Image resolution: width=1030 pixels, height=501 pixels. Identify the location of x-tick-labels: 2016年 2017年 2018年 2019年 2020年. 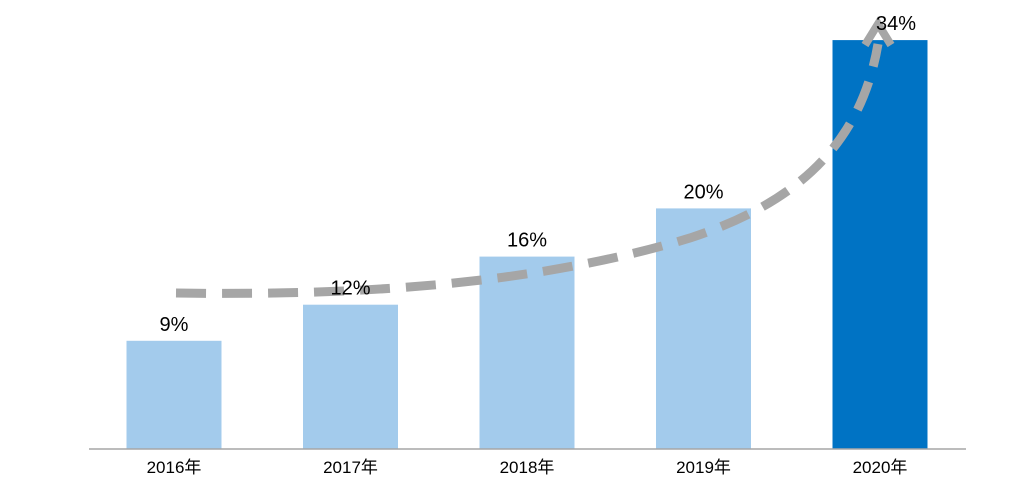
(527, 467).